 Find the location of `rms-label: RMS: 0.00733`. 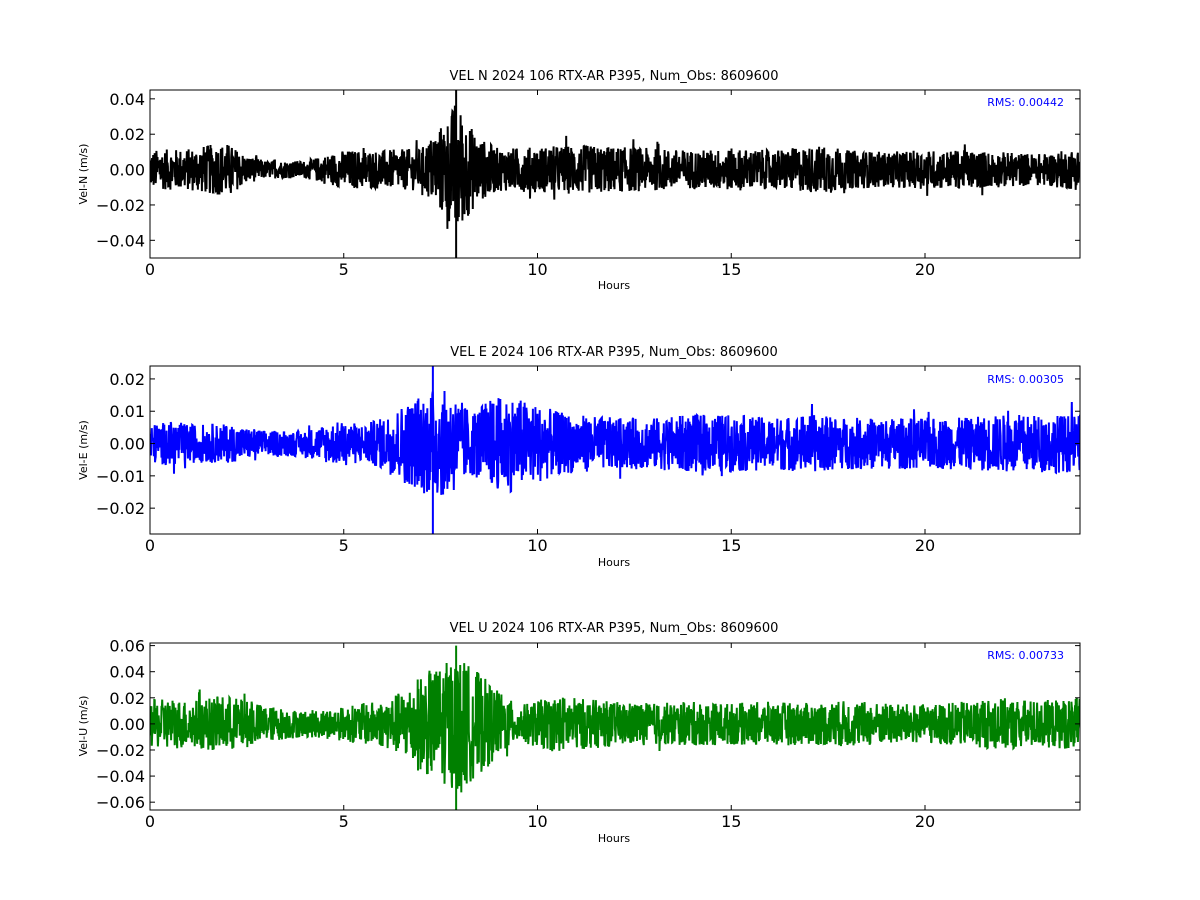

rms-label: RMS: 0.00733 is located at coordinates (1025, 655).